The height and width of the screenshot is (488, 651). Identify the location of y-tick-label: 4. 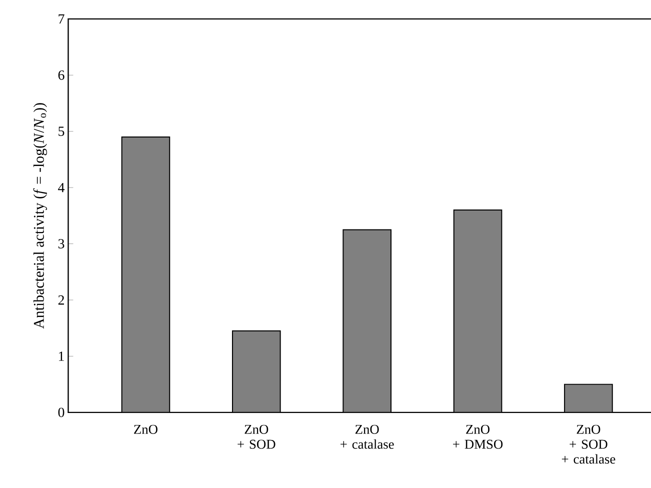
(61, 187).